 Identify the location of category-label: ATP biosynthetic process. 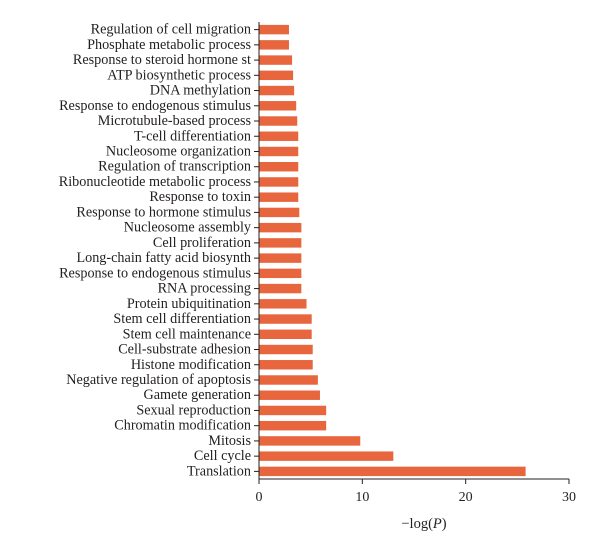
(179, 75).